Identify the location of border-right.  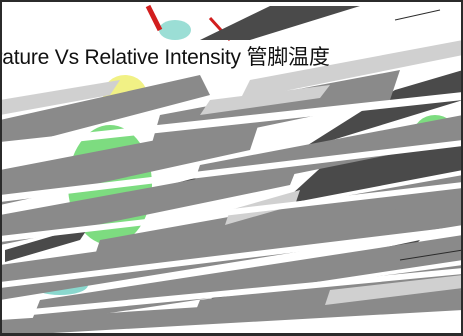
(462, 168).